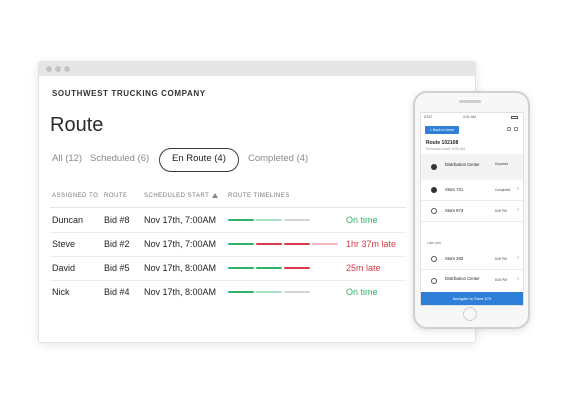 This screenshot has width=566, height=410. What do you see at coordinates (117, 268) in the screenshot?
I see `route-bid: Bid #5` at bounding box center [117, 268].